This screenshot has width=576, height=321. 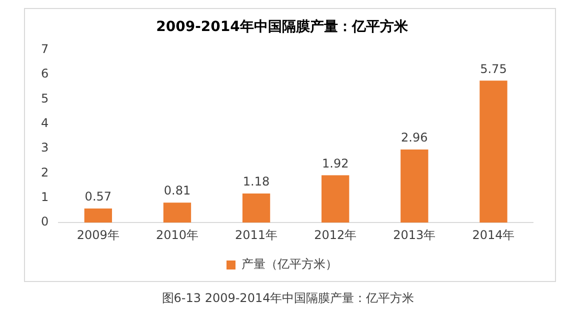 What do you see at coordinates (493, 69) in the screenshot?
I see `data-label: 5.75` at bounding box center [493, 69].